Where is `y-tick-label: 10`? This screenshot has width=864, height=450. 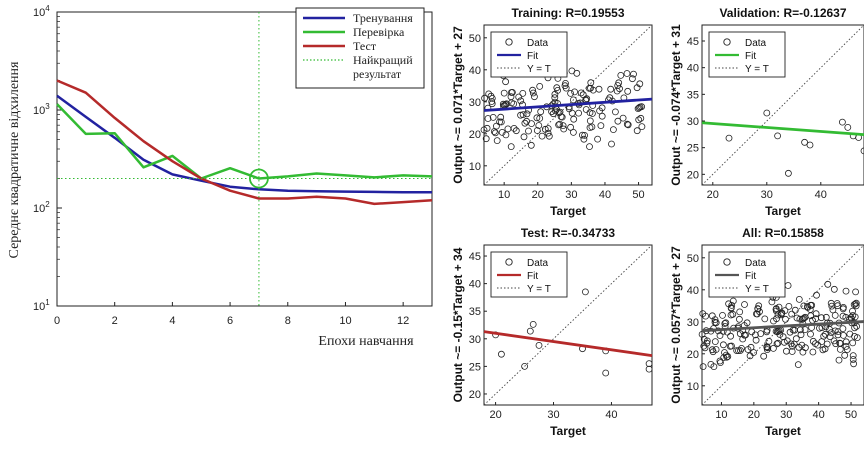
y-tick-label: 10 is located at coordinates (693, 387).